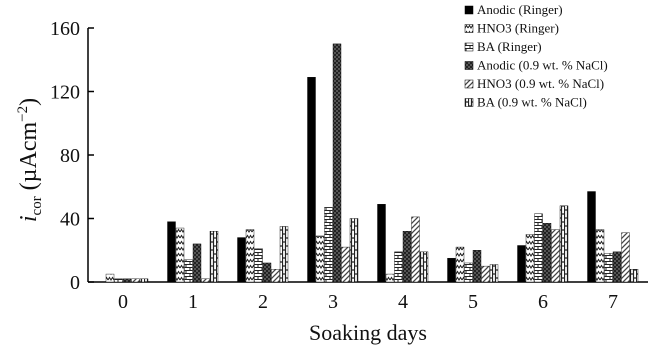 The width and height of the screenshot is (658, 347). What do you see at coordinates (29, 102) in the screenshot?
I see `y-axis-label-close: )` at bounding box center [29, 102].